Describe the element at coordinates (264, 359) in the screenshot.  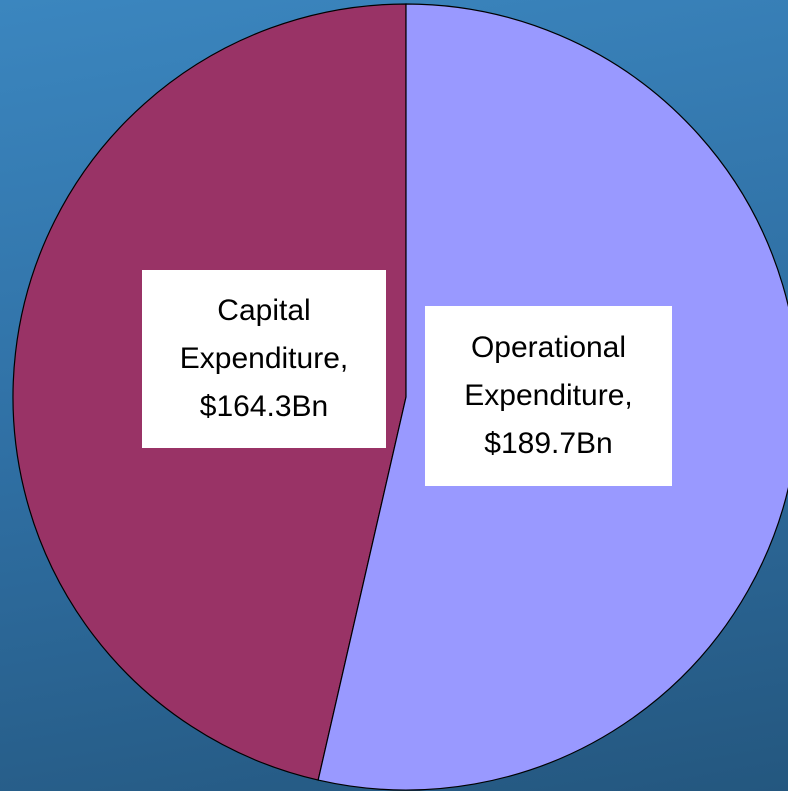
I see `data-label: Capital Expenditure, $164.3Bn` at that location.